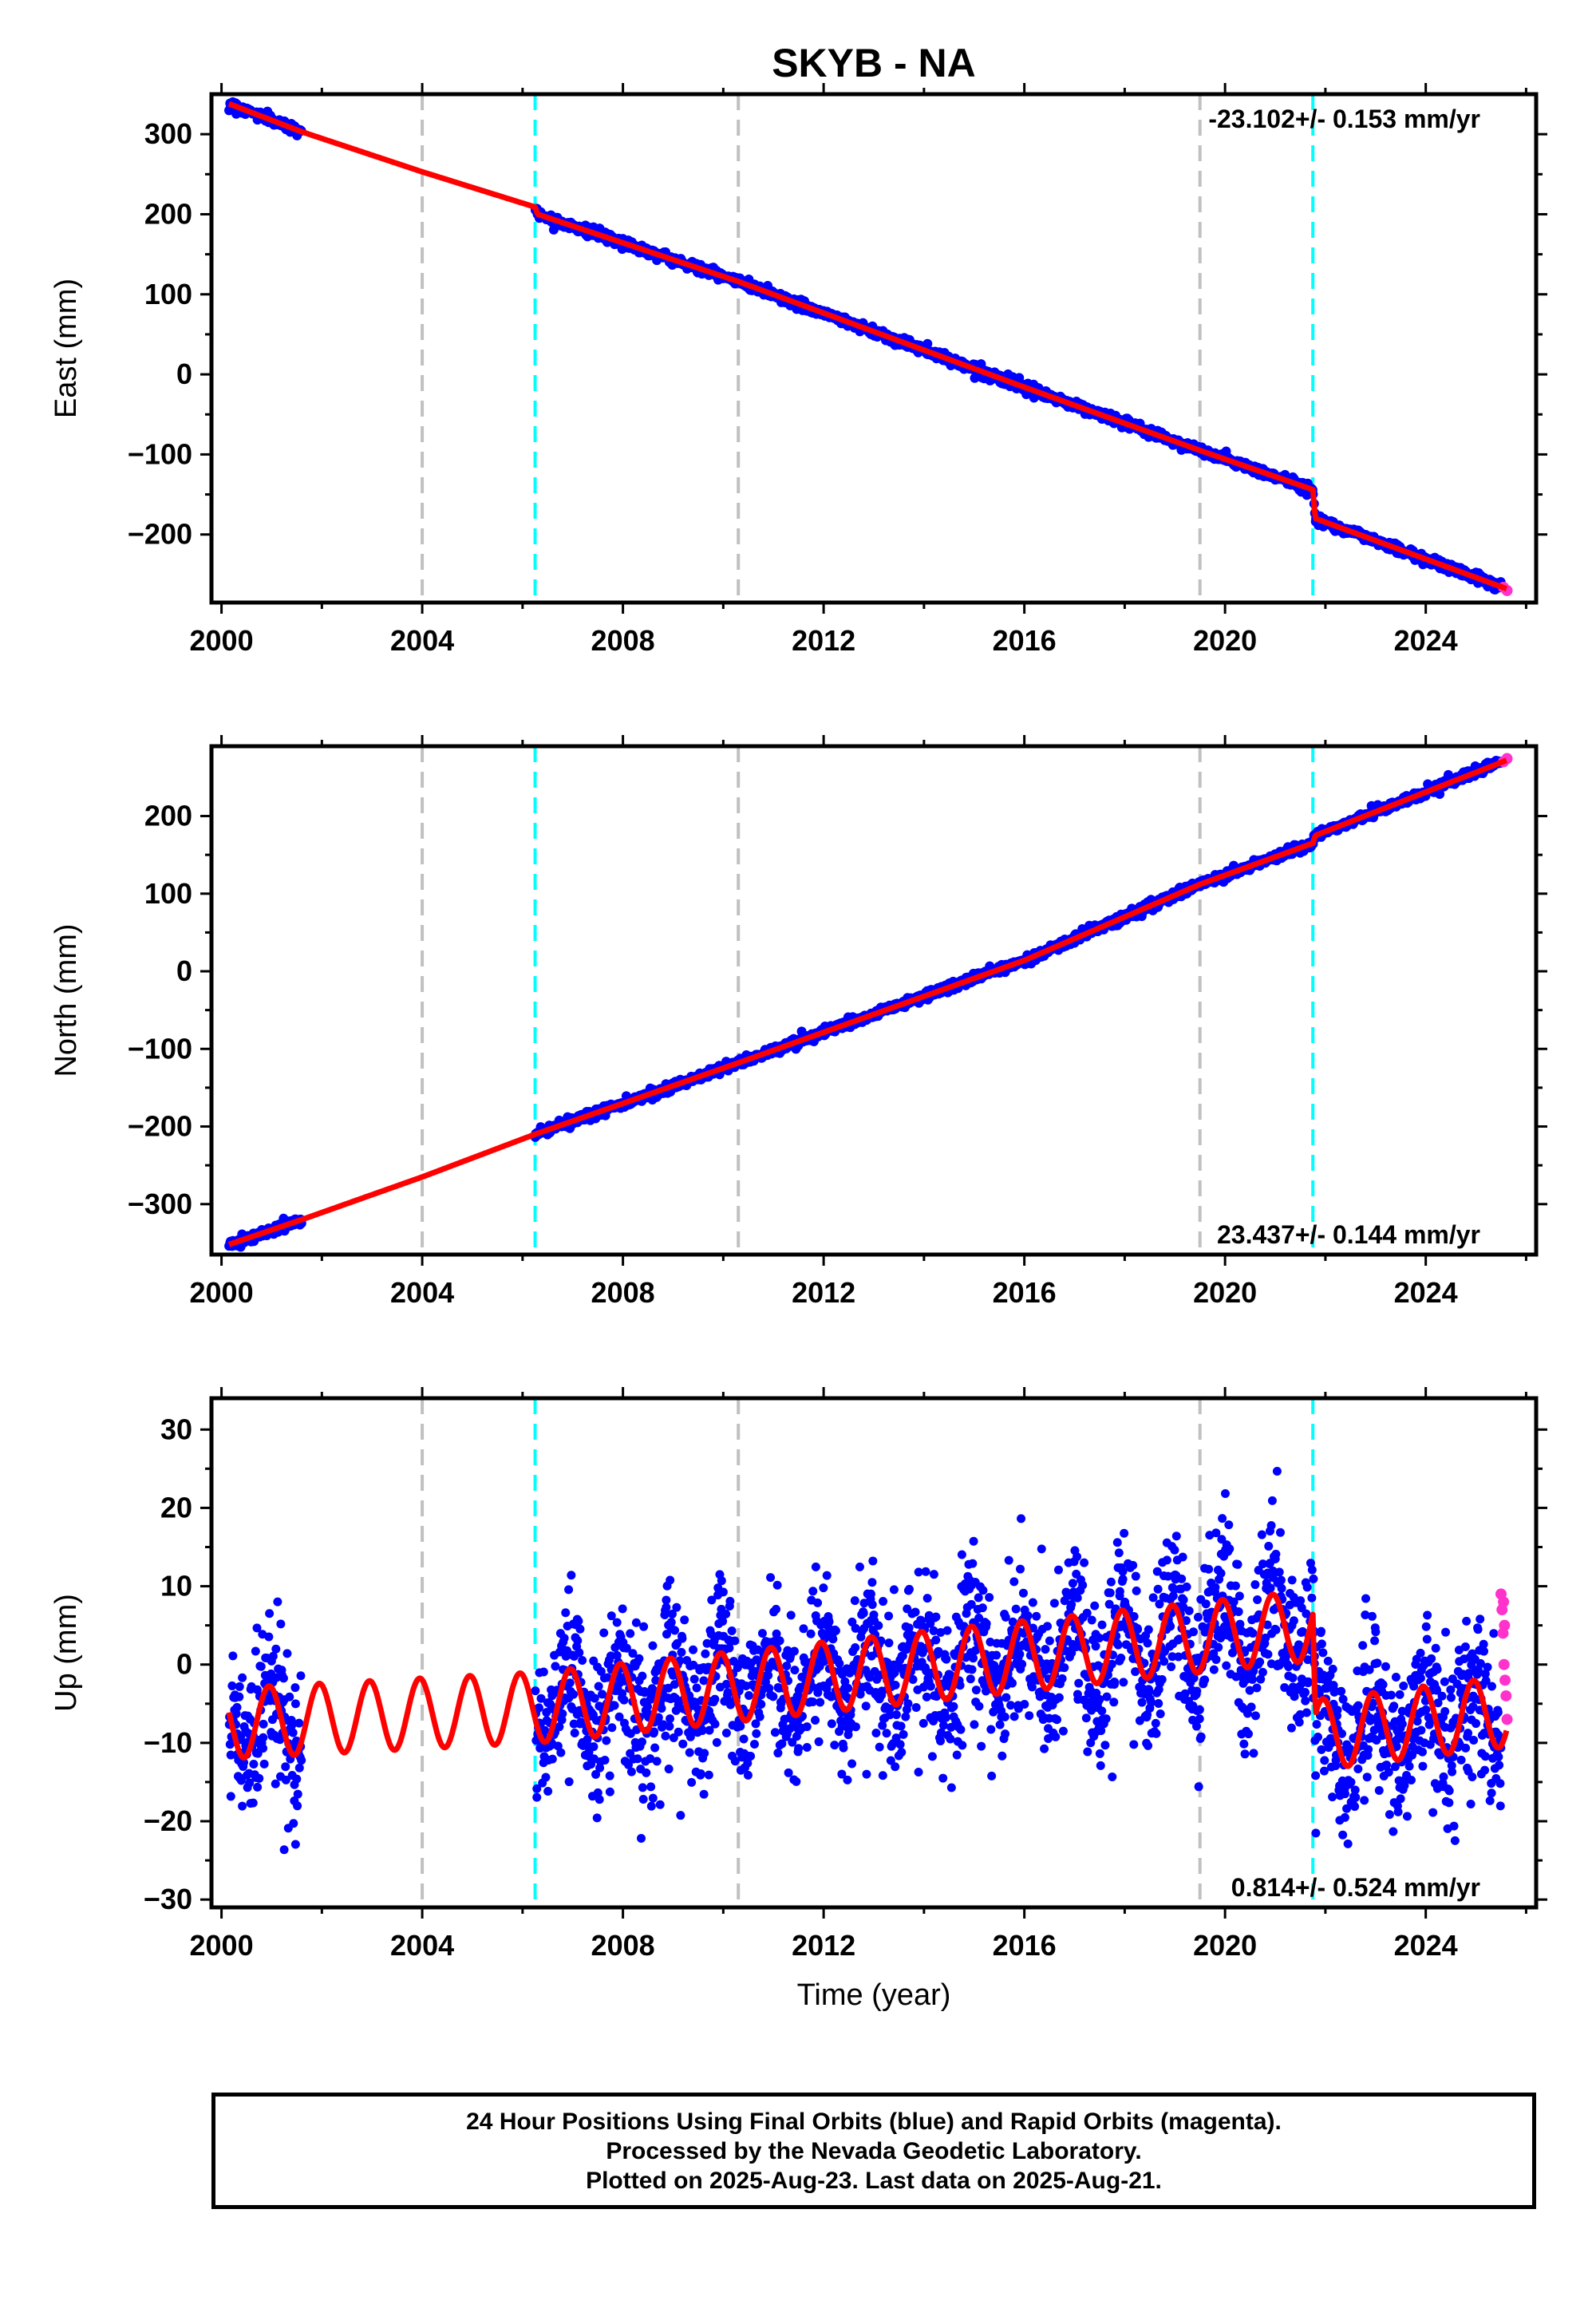  I want to click on rate-label: -23.102+/- 0.153 mm/yr, so click(1344, 119).